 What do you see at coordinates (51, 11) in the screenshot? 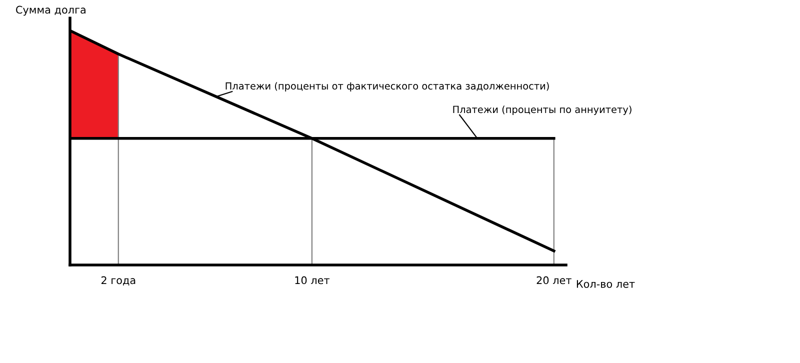
I see `y-axis-title: Сумма долга` at bounding box center [51, 11].